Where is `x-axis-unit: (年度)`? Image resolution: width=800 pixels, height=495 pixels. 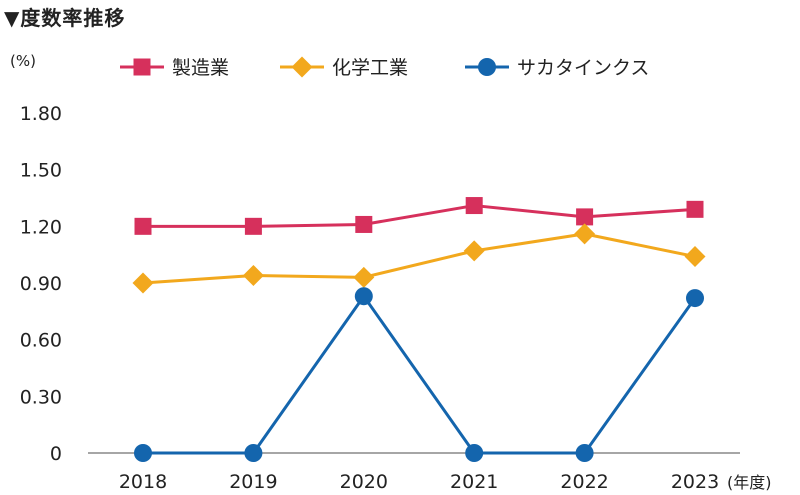
x-axis-unit: (年度) is located at coordinates (749, 482).